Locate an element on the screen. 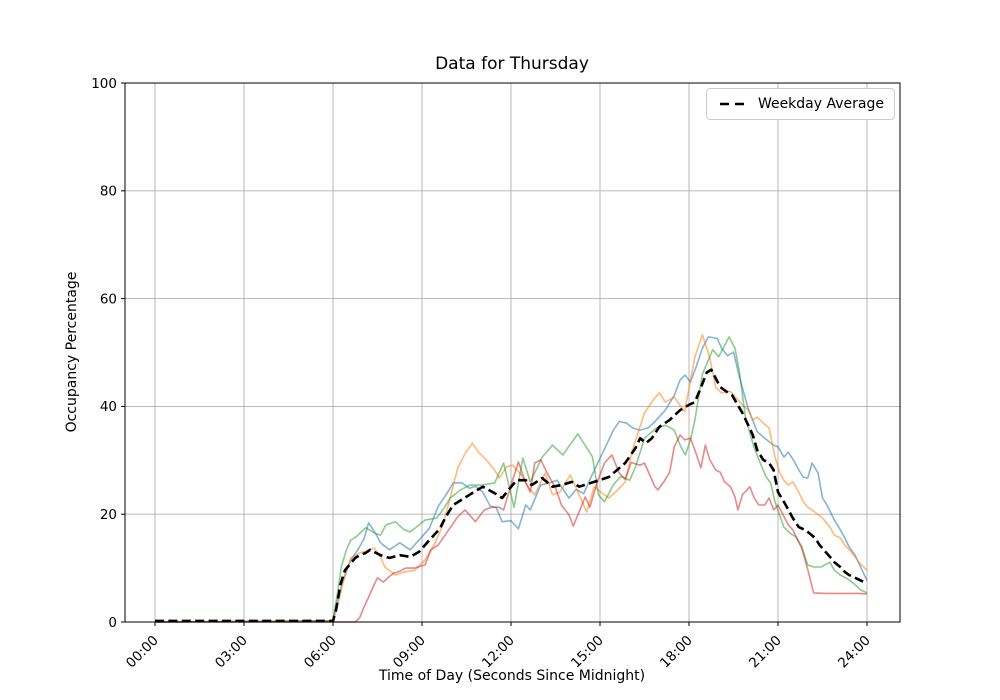  x-tick-label: 12:00 is located at coordinates (498, 652).